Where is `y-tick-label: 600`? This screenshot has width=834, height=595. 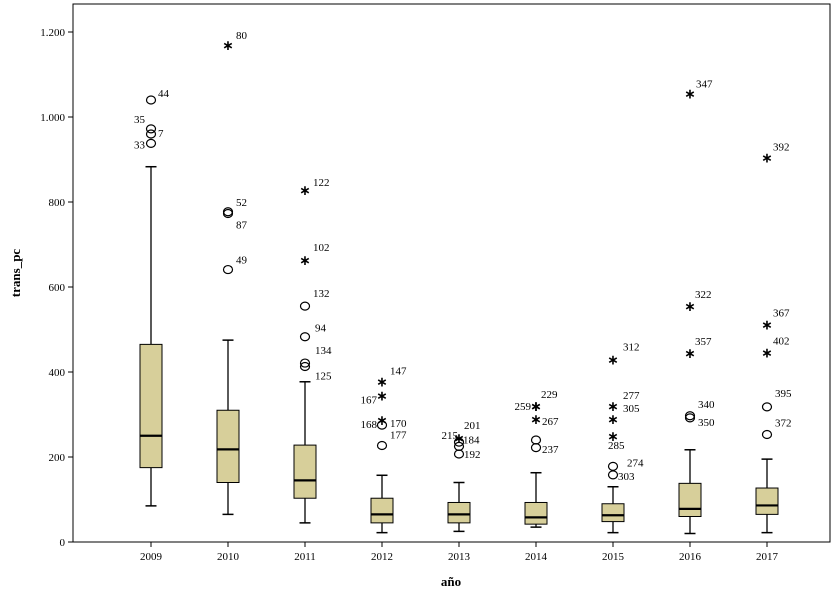
y-tick-label: 600 is located at coordinates (57, 288).